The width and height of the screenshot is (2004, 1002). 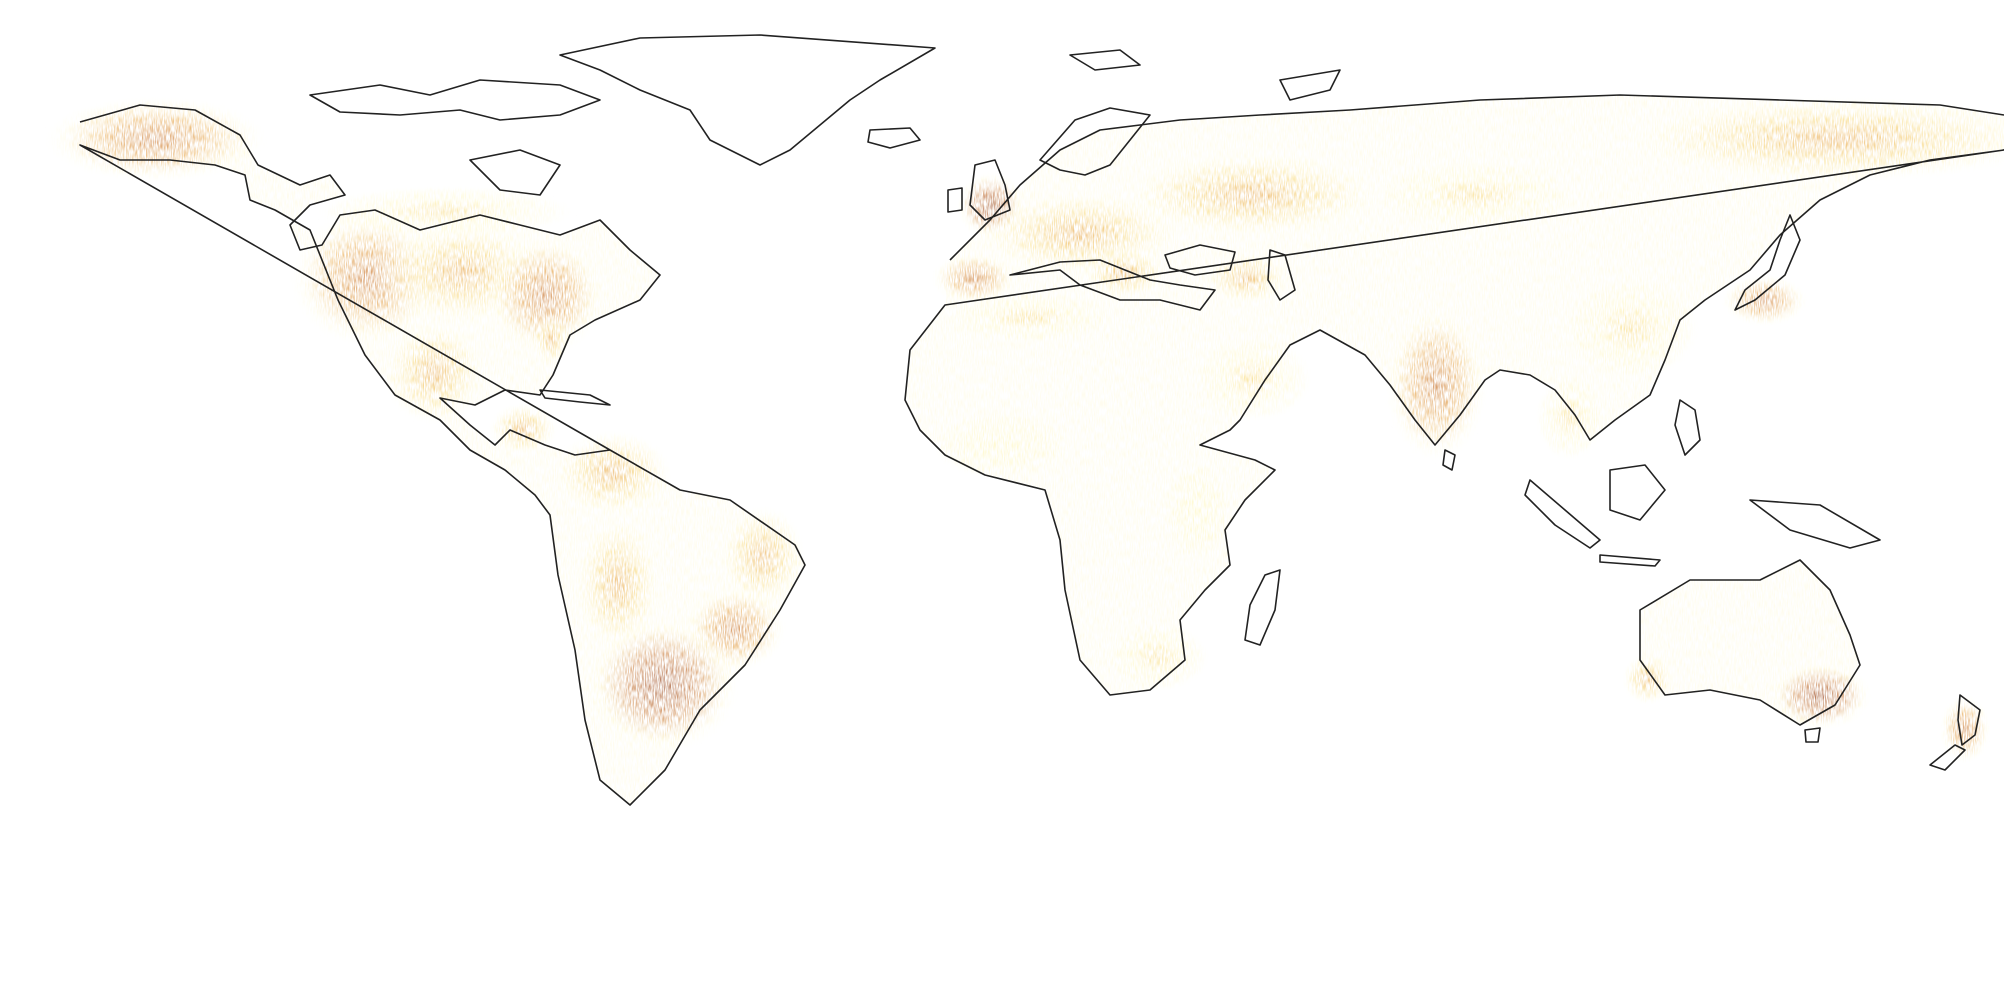 What do you see at coordinates (979, 190) in the screenshot?
I see `coast-british-isles` at bounding box center [979, 190].